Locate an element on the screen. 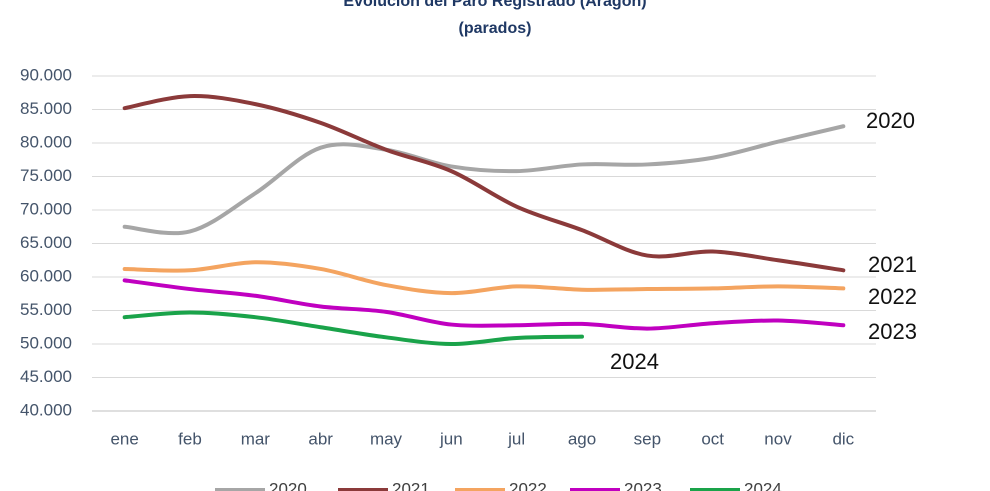 This screenshot has height=491, width=990. y-tick-label: 80.000 is located at coordinates (46, 141).